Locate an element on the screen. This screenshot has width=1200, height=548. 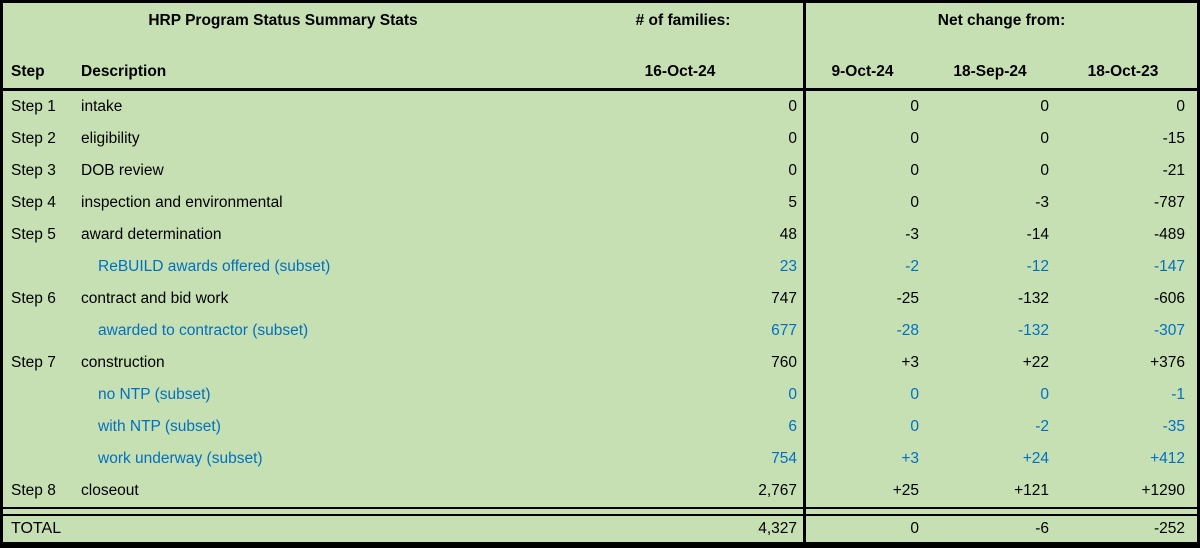
change-since-9-oct: -2 is located at coordinates (912, 266).